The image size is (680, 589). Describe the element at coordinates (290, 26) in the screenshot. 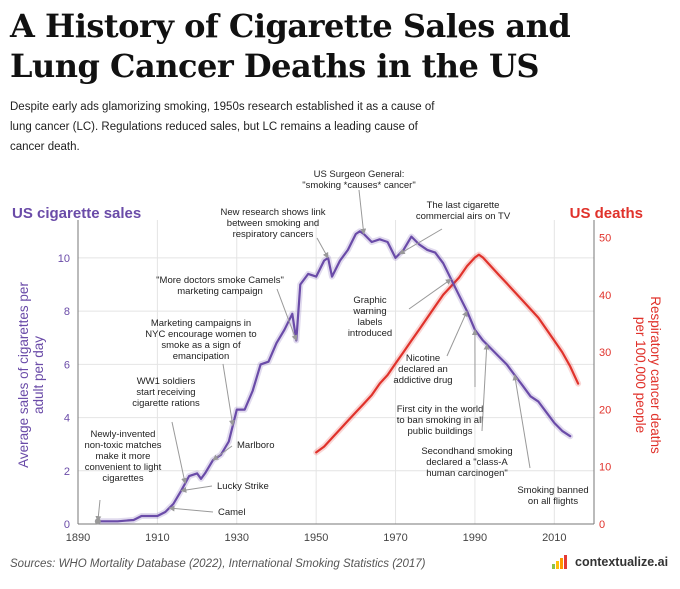

I see `title-line-1: A History of Cigarette Sales and` at that location.